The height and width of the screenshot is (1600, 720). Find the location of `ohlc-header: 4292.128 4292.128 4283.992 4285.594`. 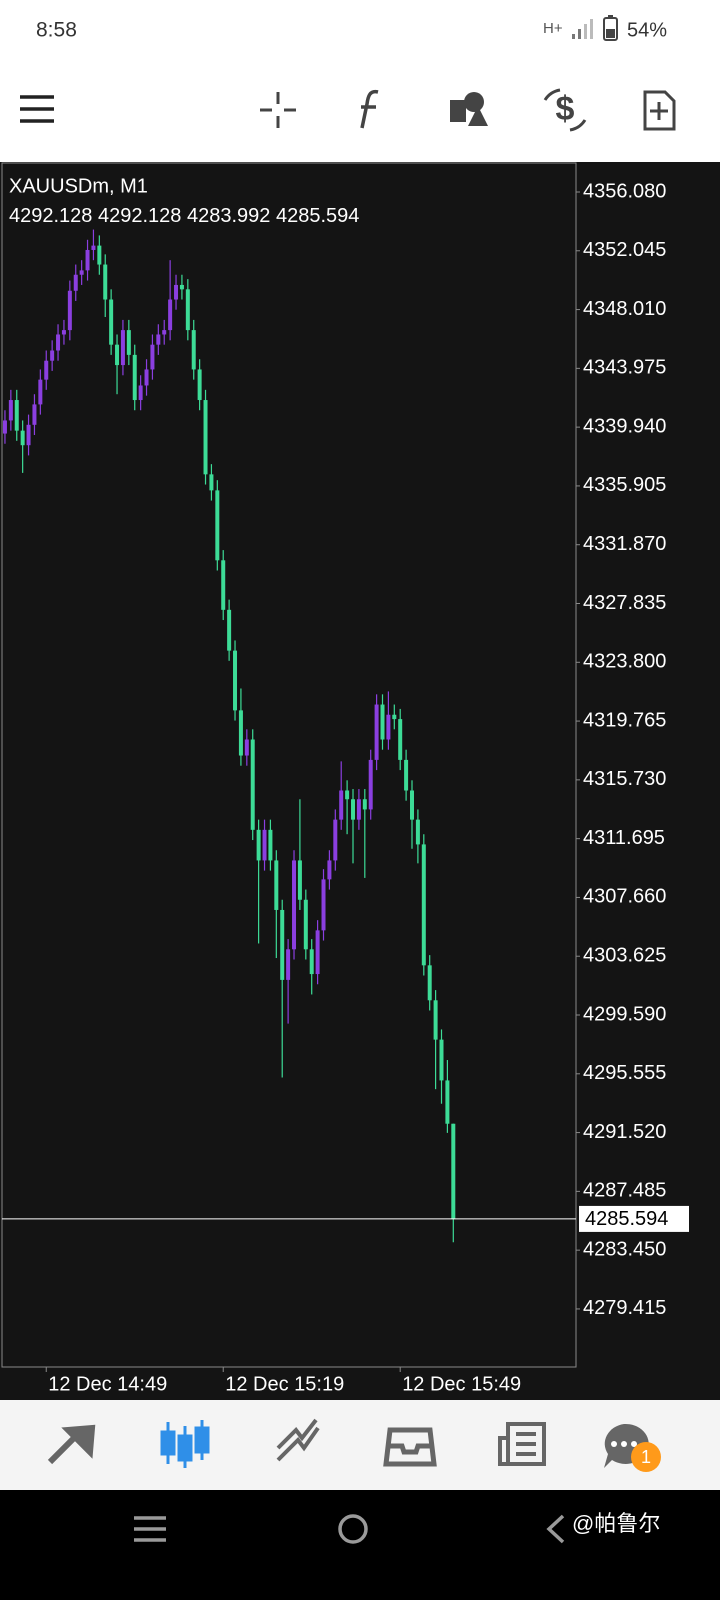

ohlc-header: 4292.128 4292.128 4283.992 4285.594 is located at coordinates (184, 216).